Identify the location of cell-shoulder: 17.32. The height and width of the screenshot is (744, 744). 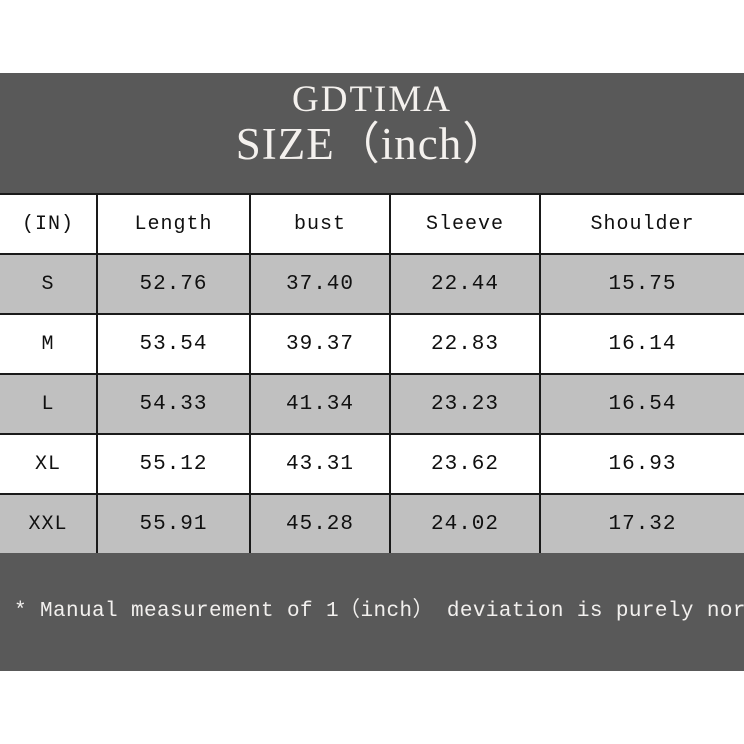
(642, 524).